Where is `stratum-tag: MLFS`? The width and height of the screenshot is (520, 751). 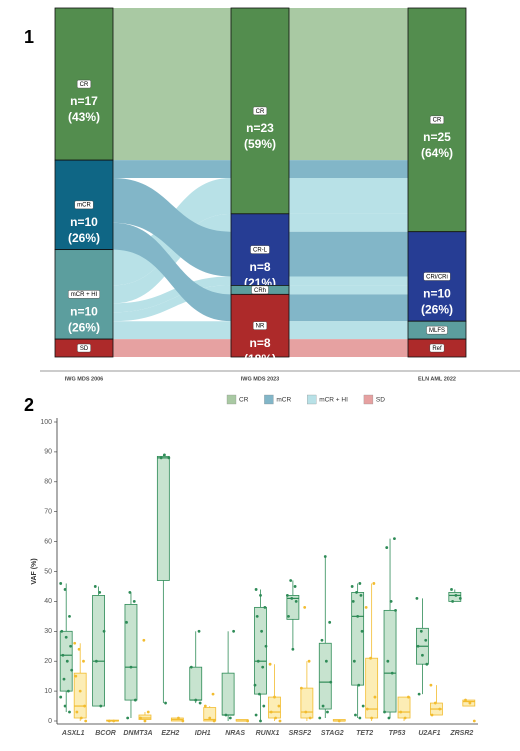 stratum-tag: MLFS is located at coordinates (437, 331).